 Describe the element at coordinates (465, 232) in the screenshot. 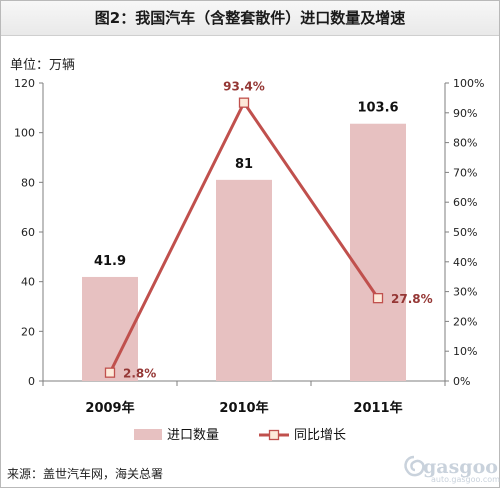

I see `right-axis-tick-label: 50%` at that location.